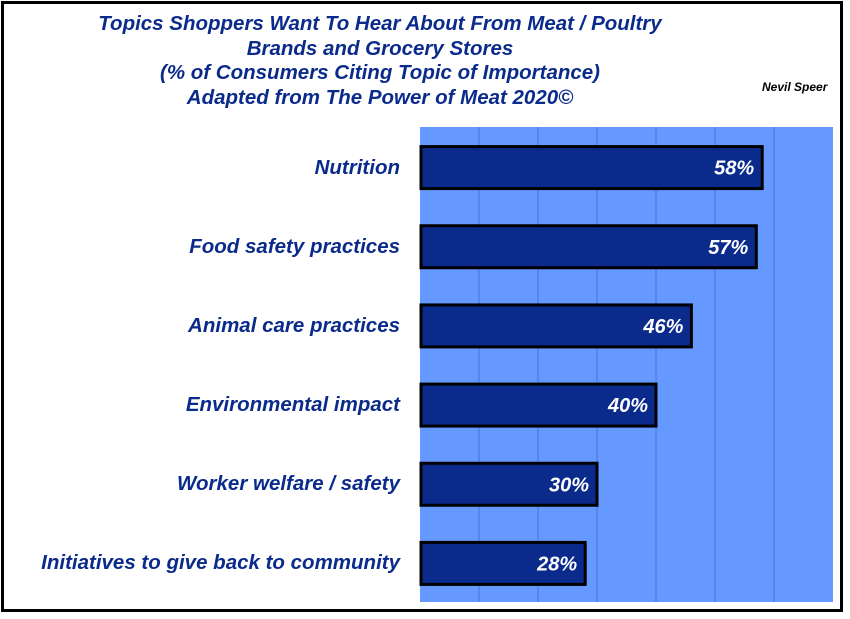  What do you see at coordinates (627, 406) in the screenshot?
I see `data-label: 40%` at bounding box center [627, 406].